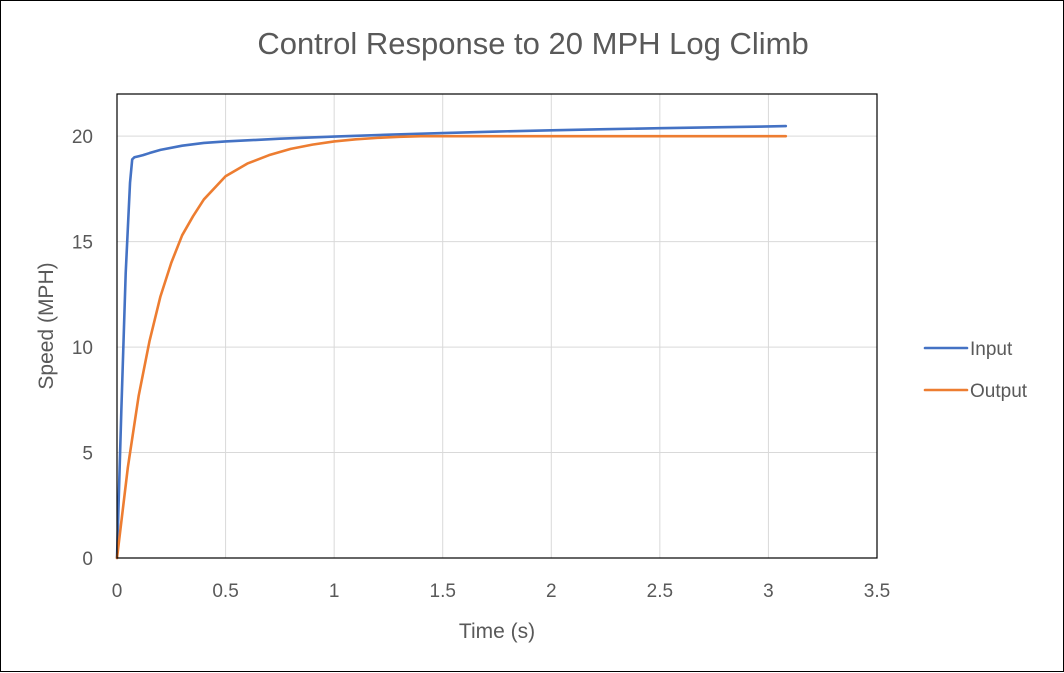  What do you see at coordinates (87, 559) in the screenshot?
I see `y-tick-label: 0` at bounding box center [87, 559].